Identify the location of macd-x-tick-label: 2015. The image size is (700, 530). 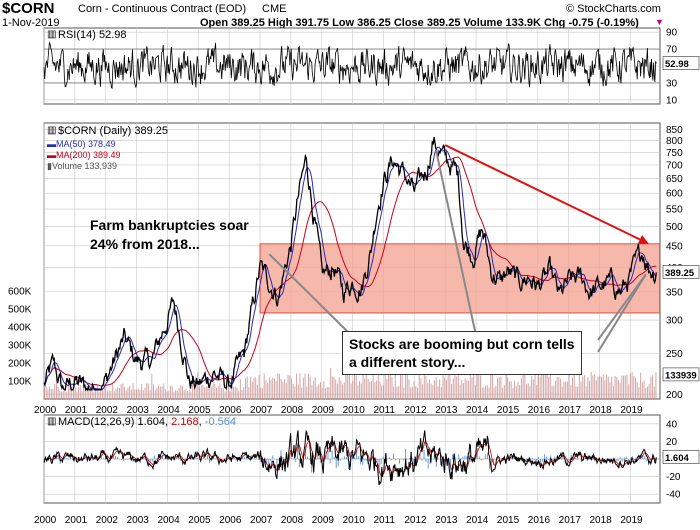
(508, 520).